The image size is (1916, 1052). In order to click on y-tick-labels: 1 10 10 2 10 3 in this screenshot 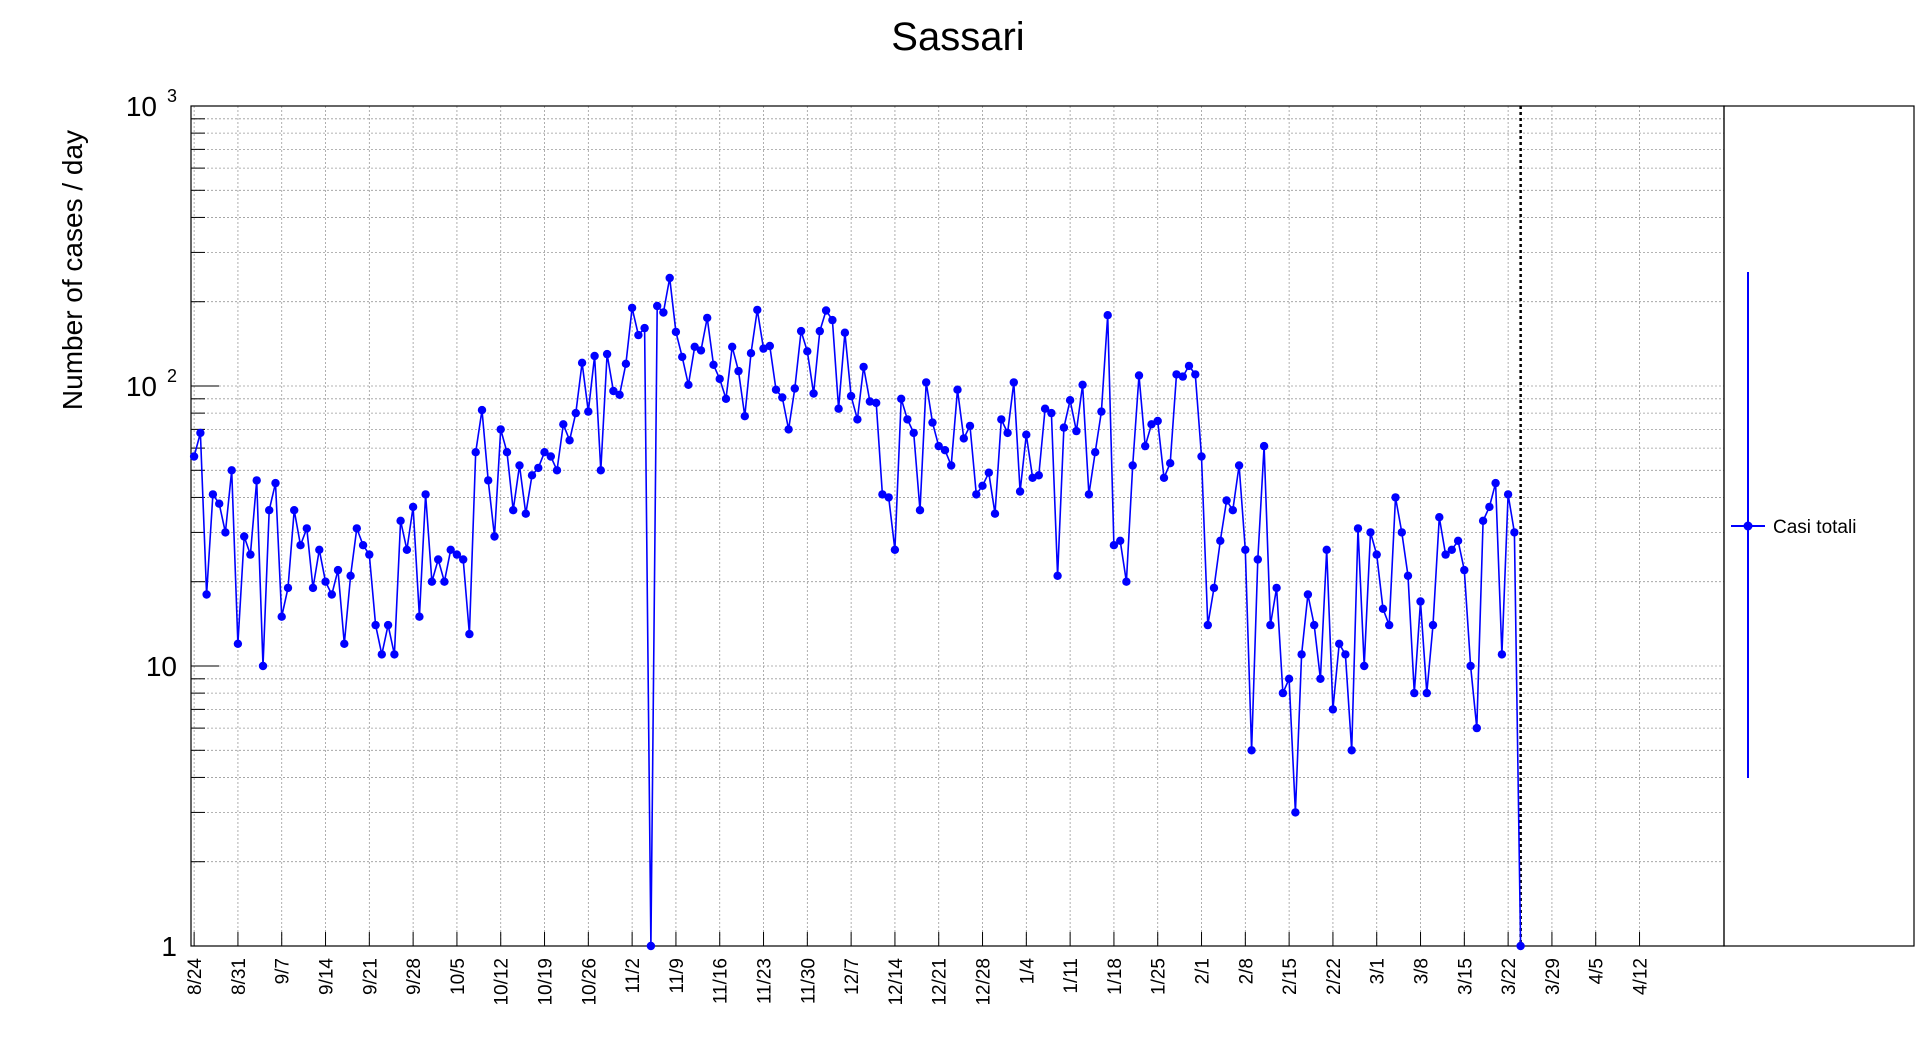, I will do `click(151, 524)`.